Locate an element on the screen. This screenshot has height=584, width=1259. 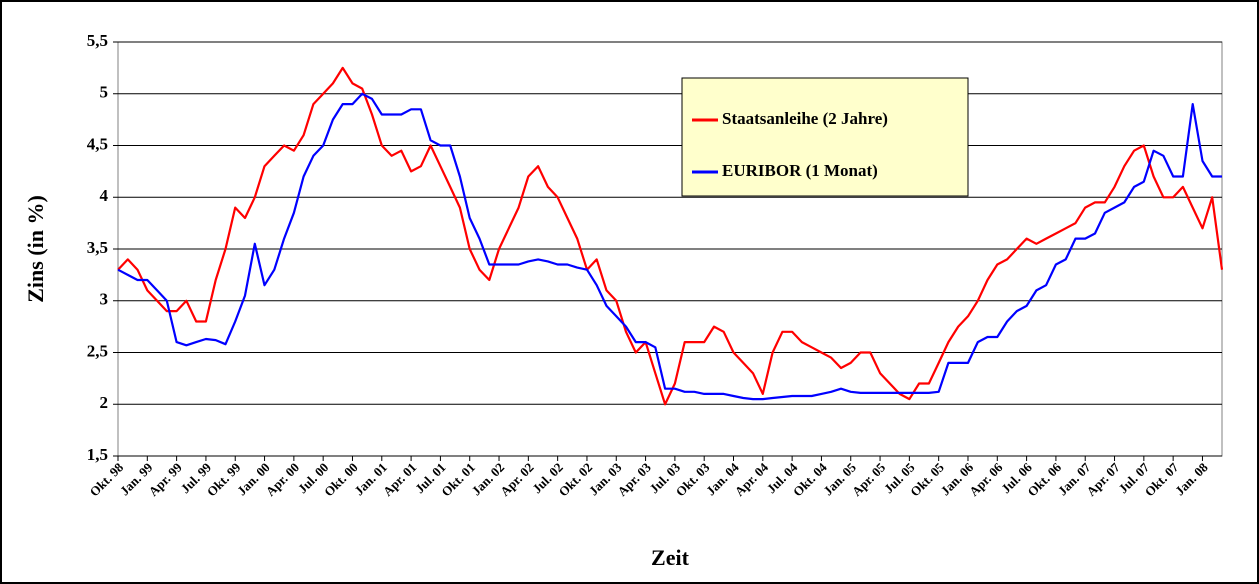
y-tick-label: 4 is located at coordinates (104, 195).